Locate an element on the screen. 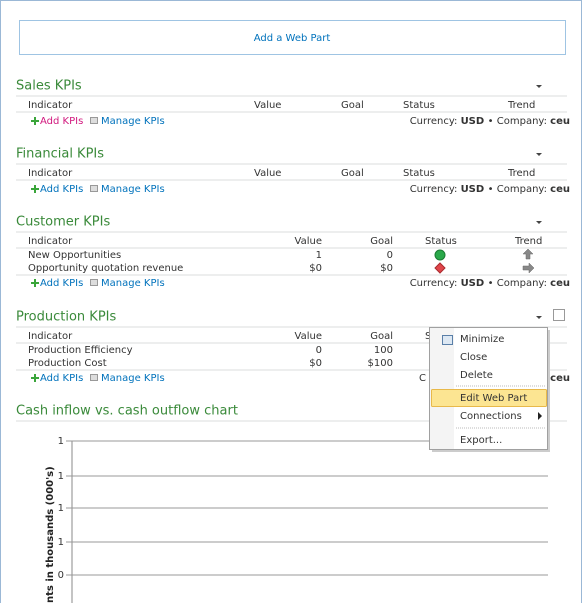  checkbox is located at coordinates (559, 315).